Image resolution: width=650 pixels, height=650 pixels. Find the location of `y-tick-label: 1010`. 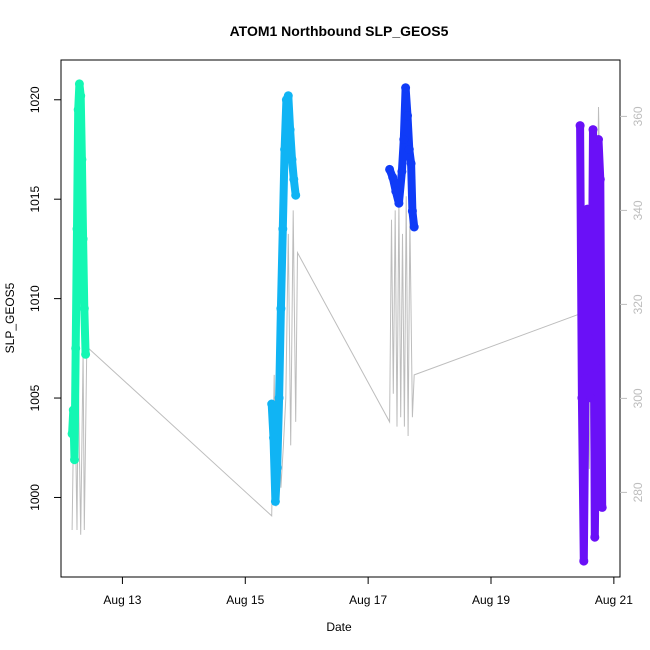

y-tick-label: 1010 is located at coordinates (35, 298).